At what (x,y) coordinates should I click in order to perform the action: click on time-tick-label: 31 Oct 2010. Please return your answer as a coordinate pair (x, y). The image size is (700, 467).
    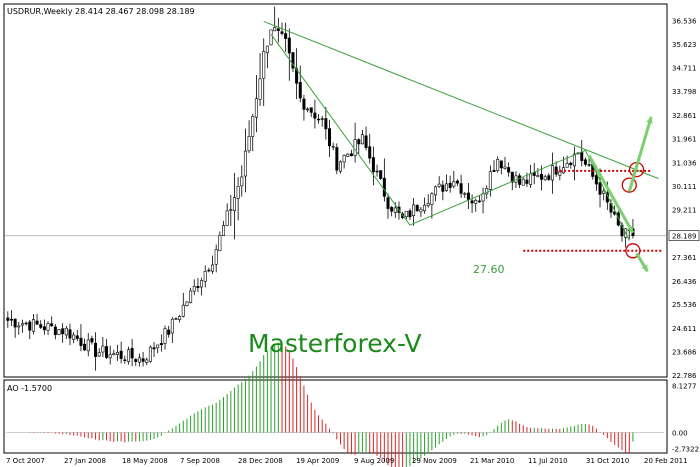
    Looking at the image, I should click on (607, 461).